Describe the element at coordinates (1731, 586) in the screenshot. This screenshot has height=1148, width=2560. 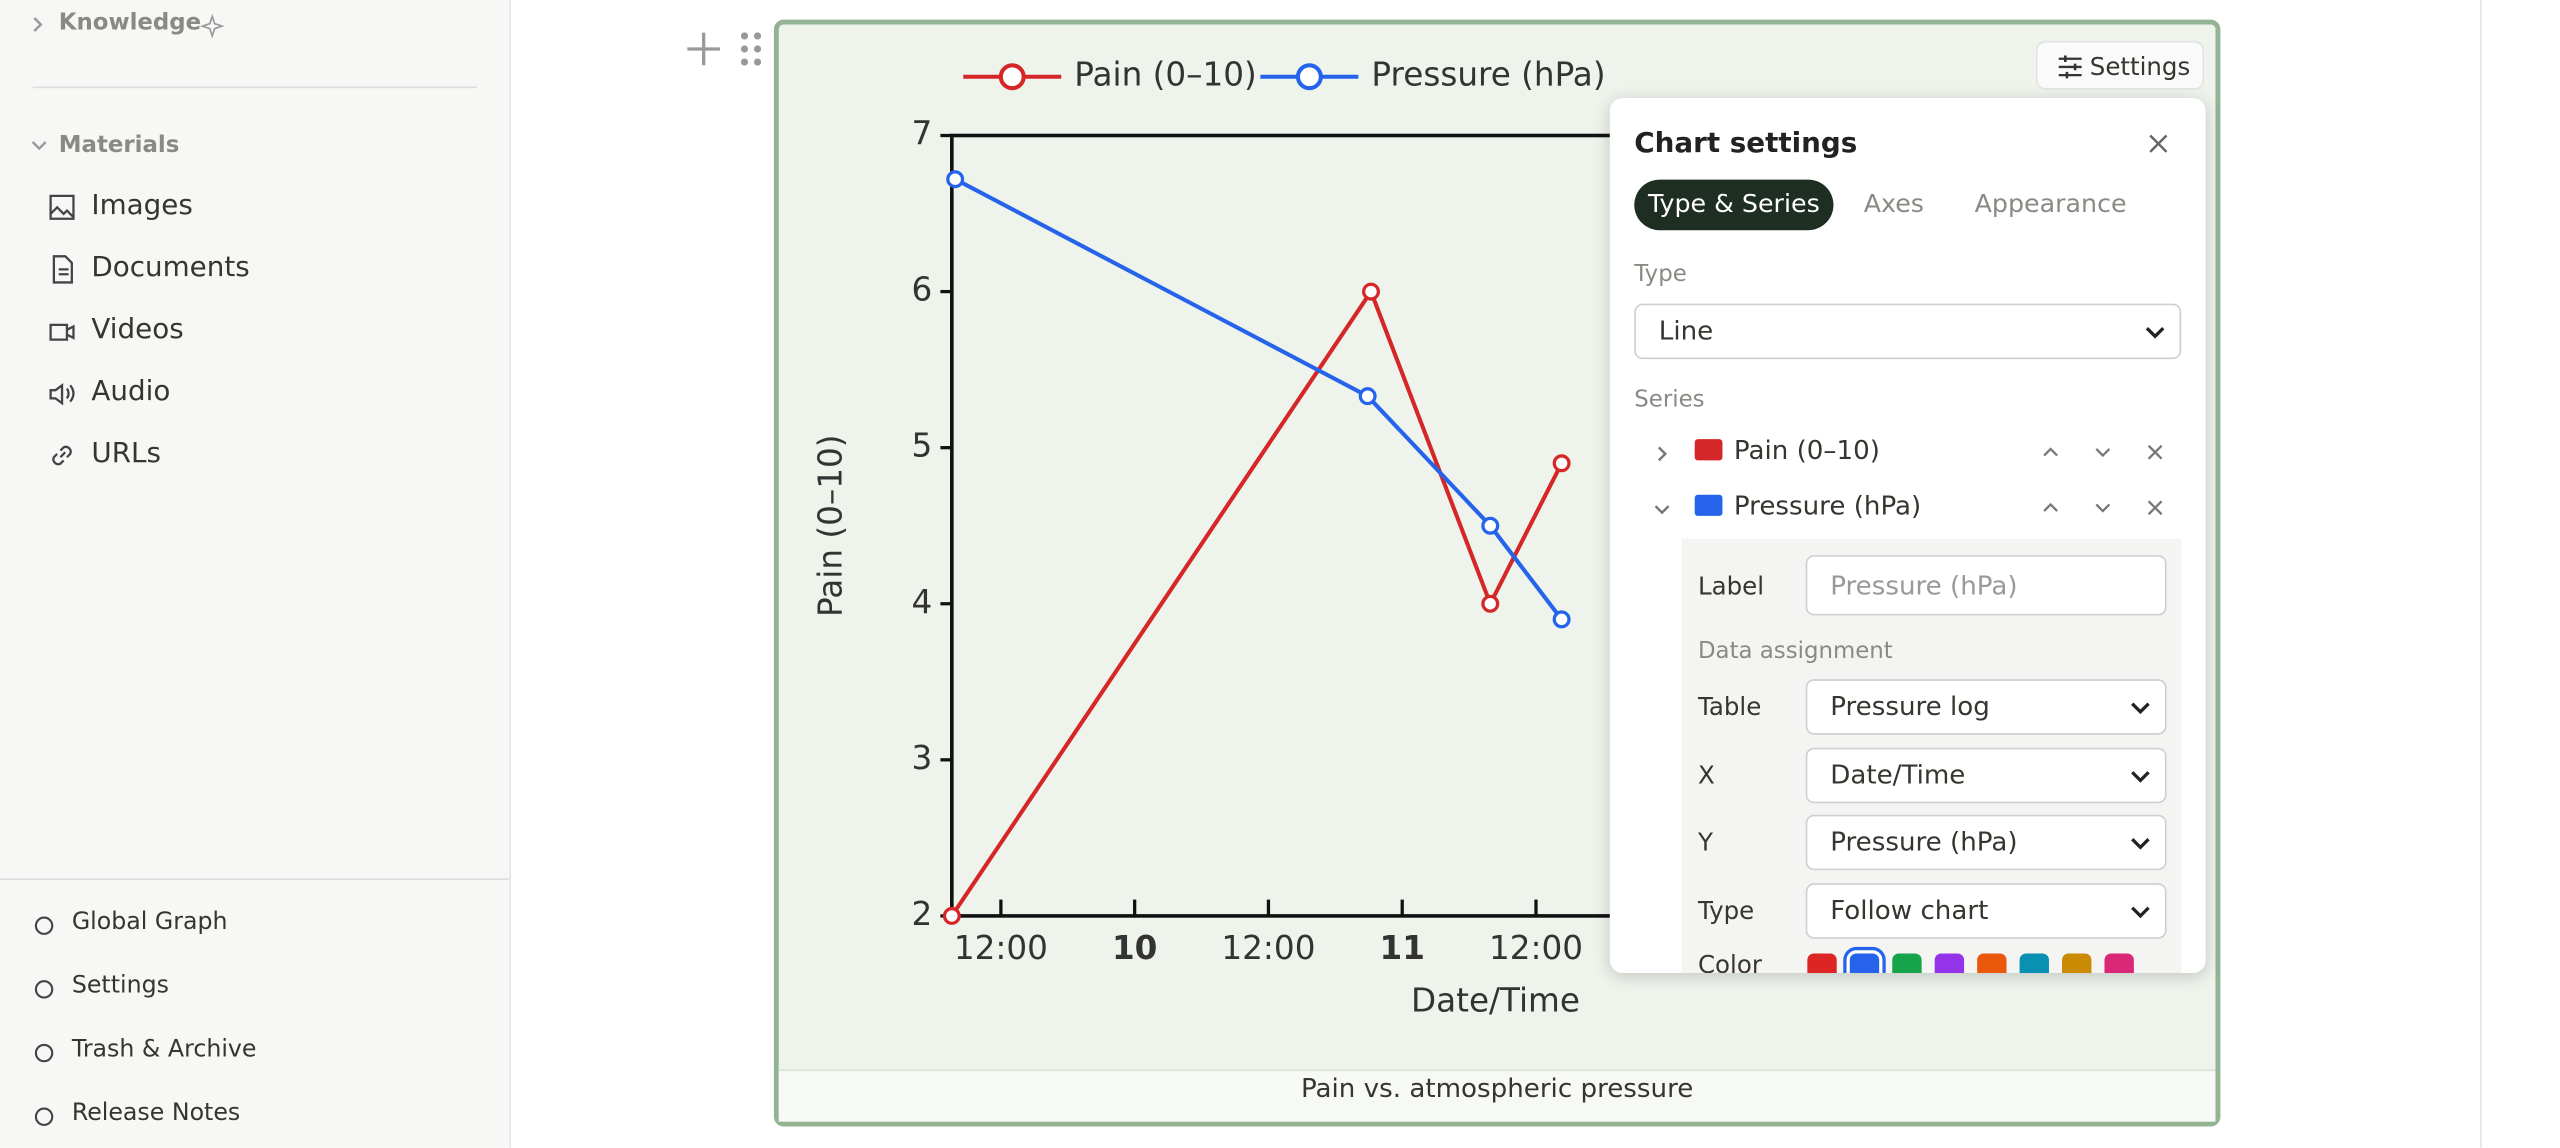
I see `field-label: Label` at that location.